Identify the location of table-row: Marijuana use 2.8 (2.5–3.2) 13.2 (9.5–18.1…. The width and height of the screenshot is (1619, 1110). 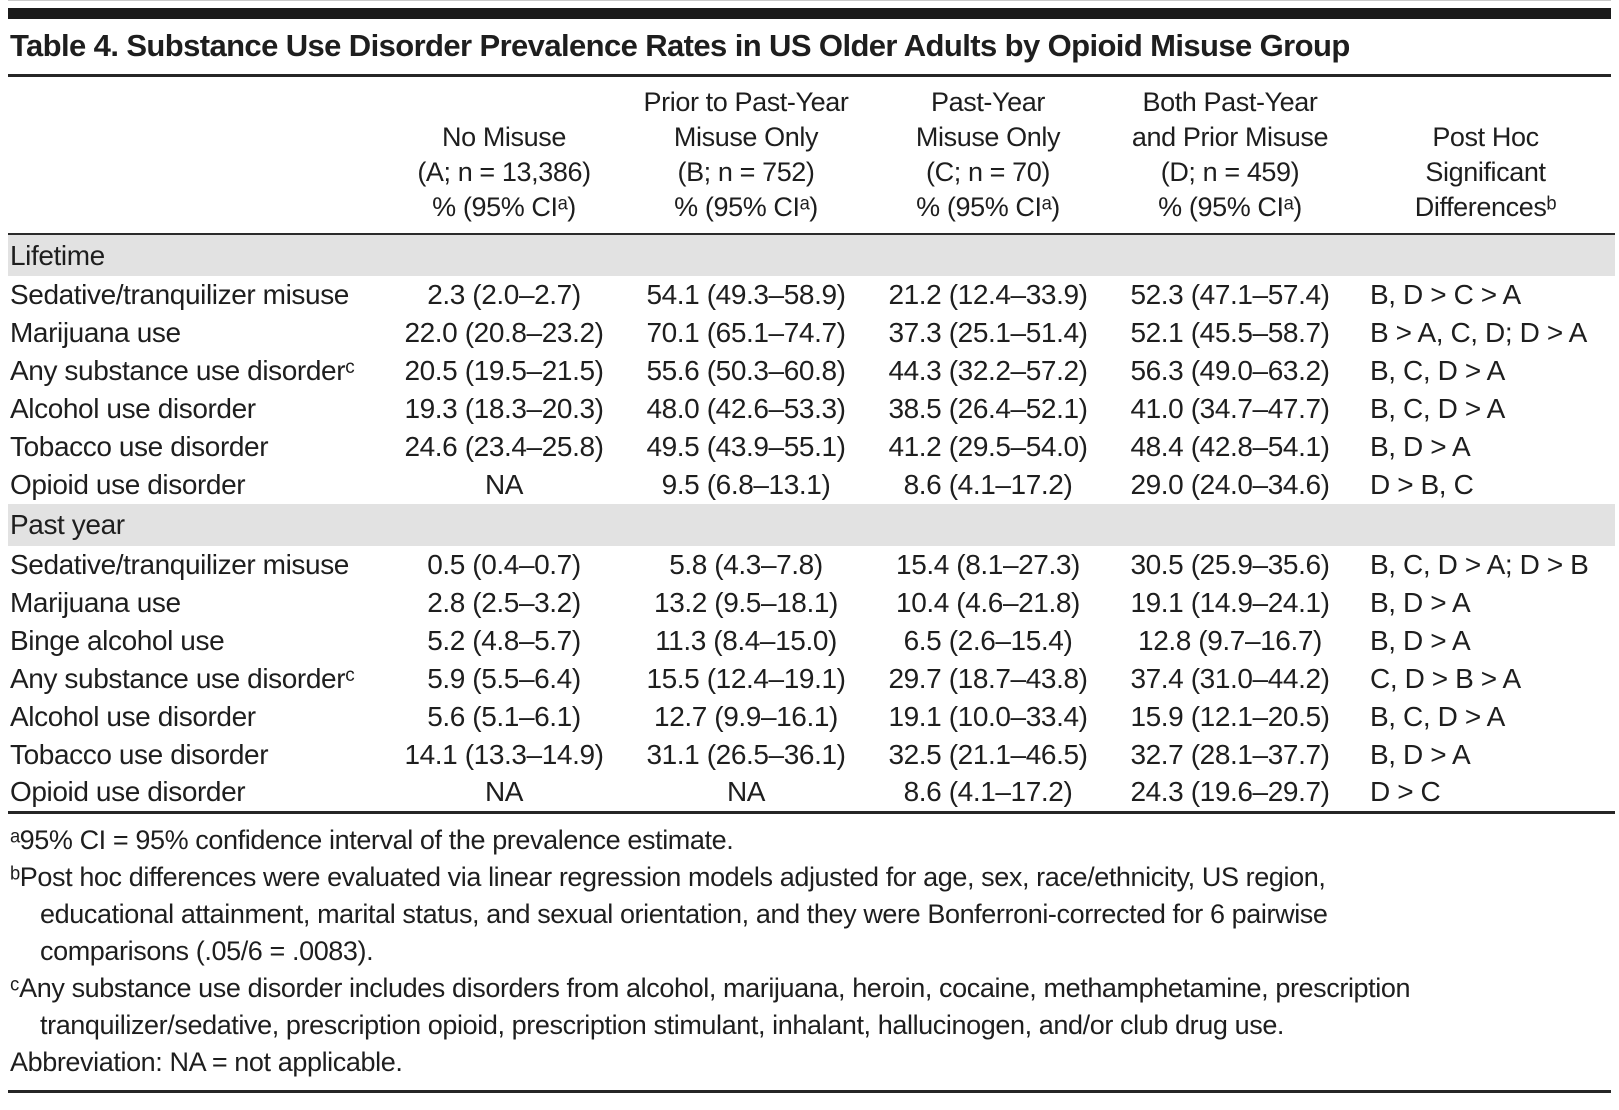
(811, 603).